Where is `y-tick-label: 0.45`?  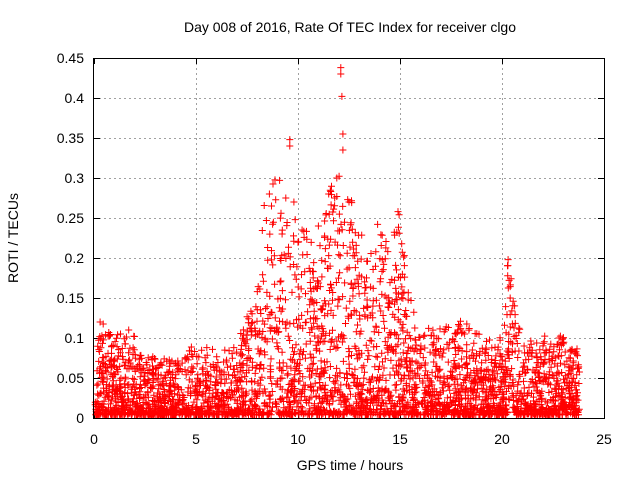 y-tick-label: 0.45 is located at coordinates (70, 58).